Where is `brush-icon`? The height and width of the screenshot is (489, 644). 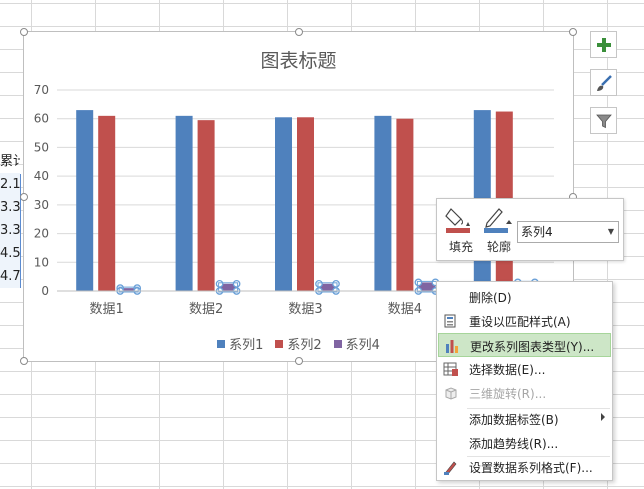 brush-icon is located at coordinates (604, 82).